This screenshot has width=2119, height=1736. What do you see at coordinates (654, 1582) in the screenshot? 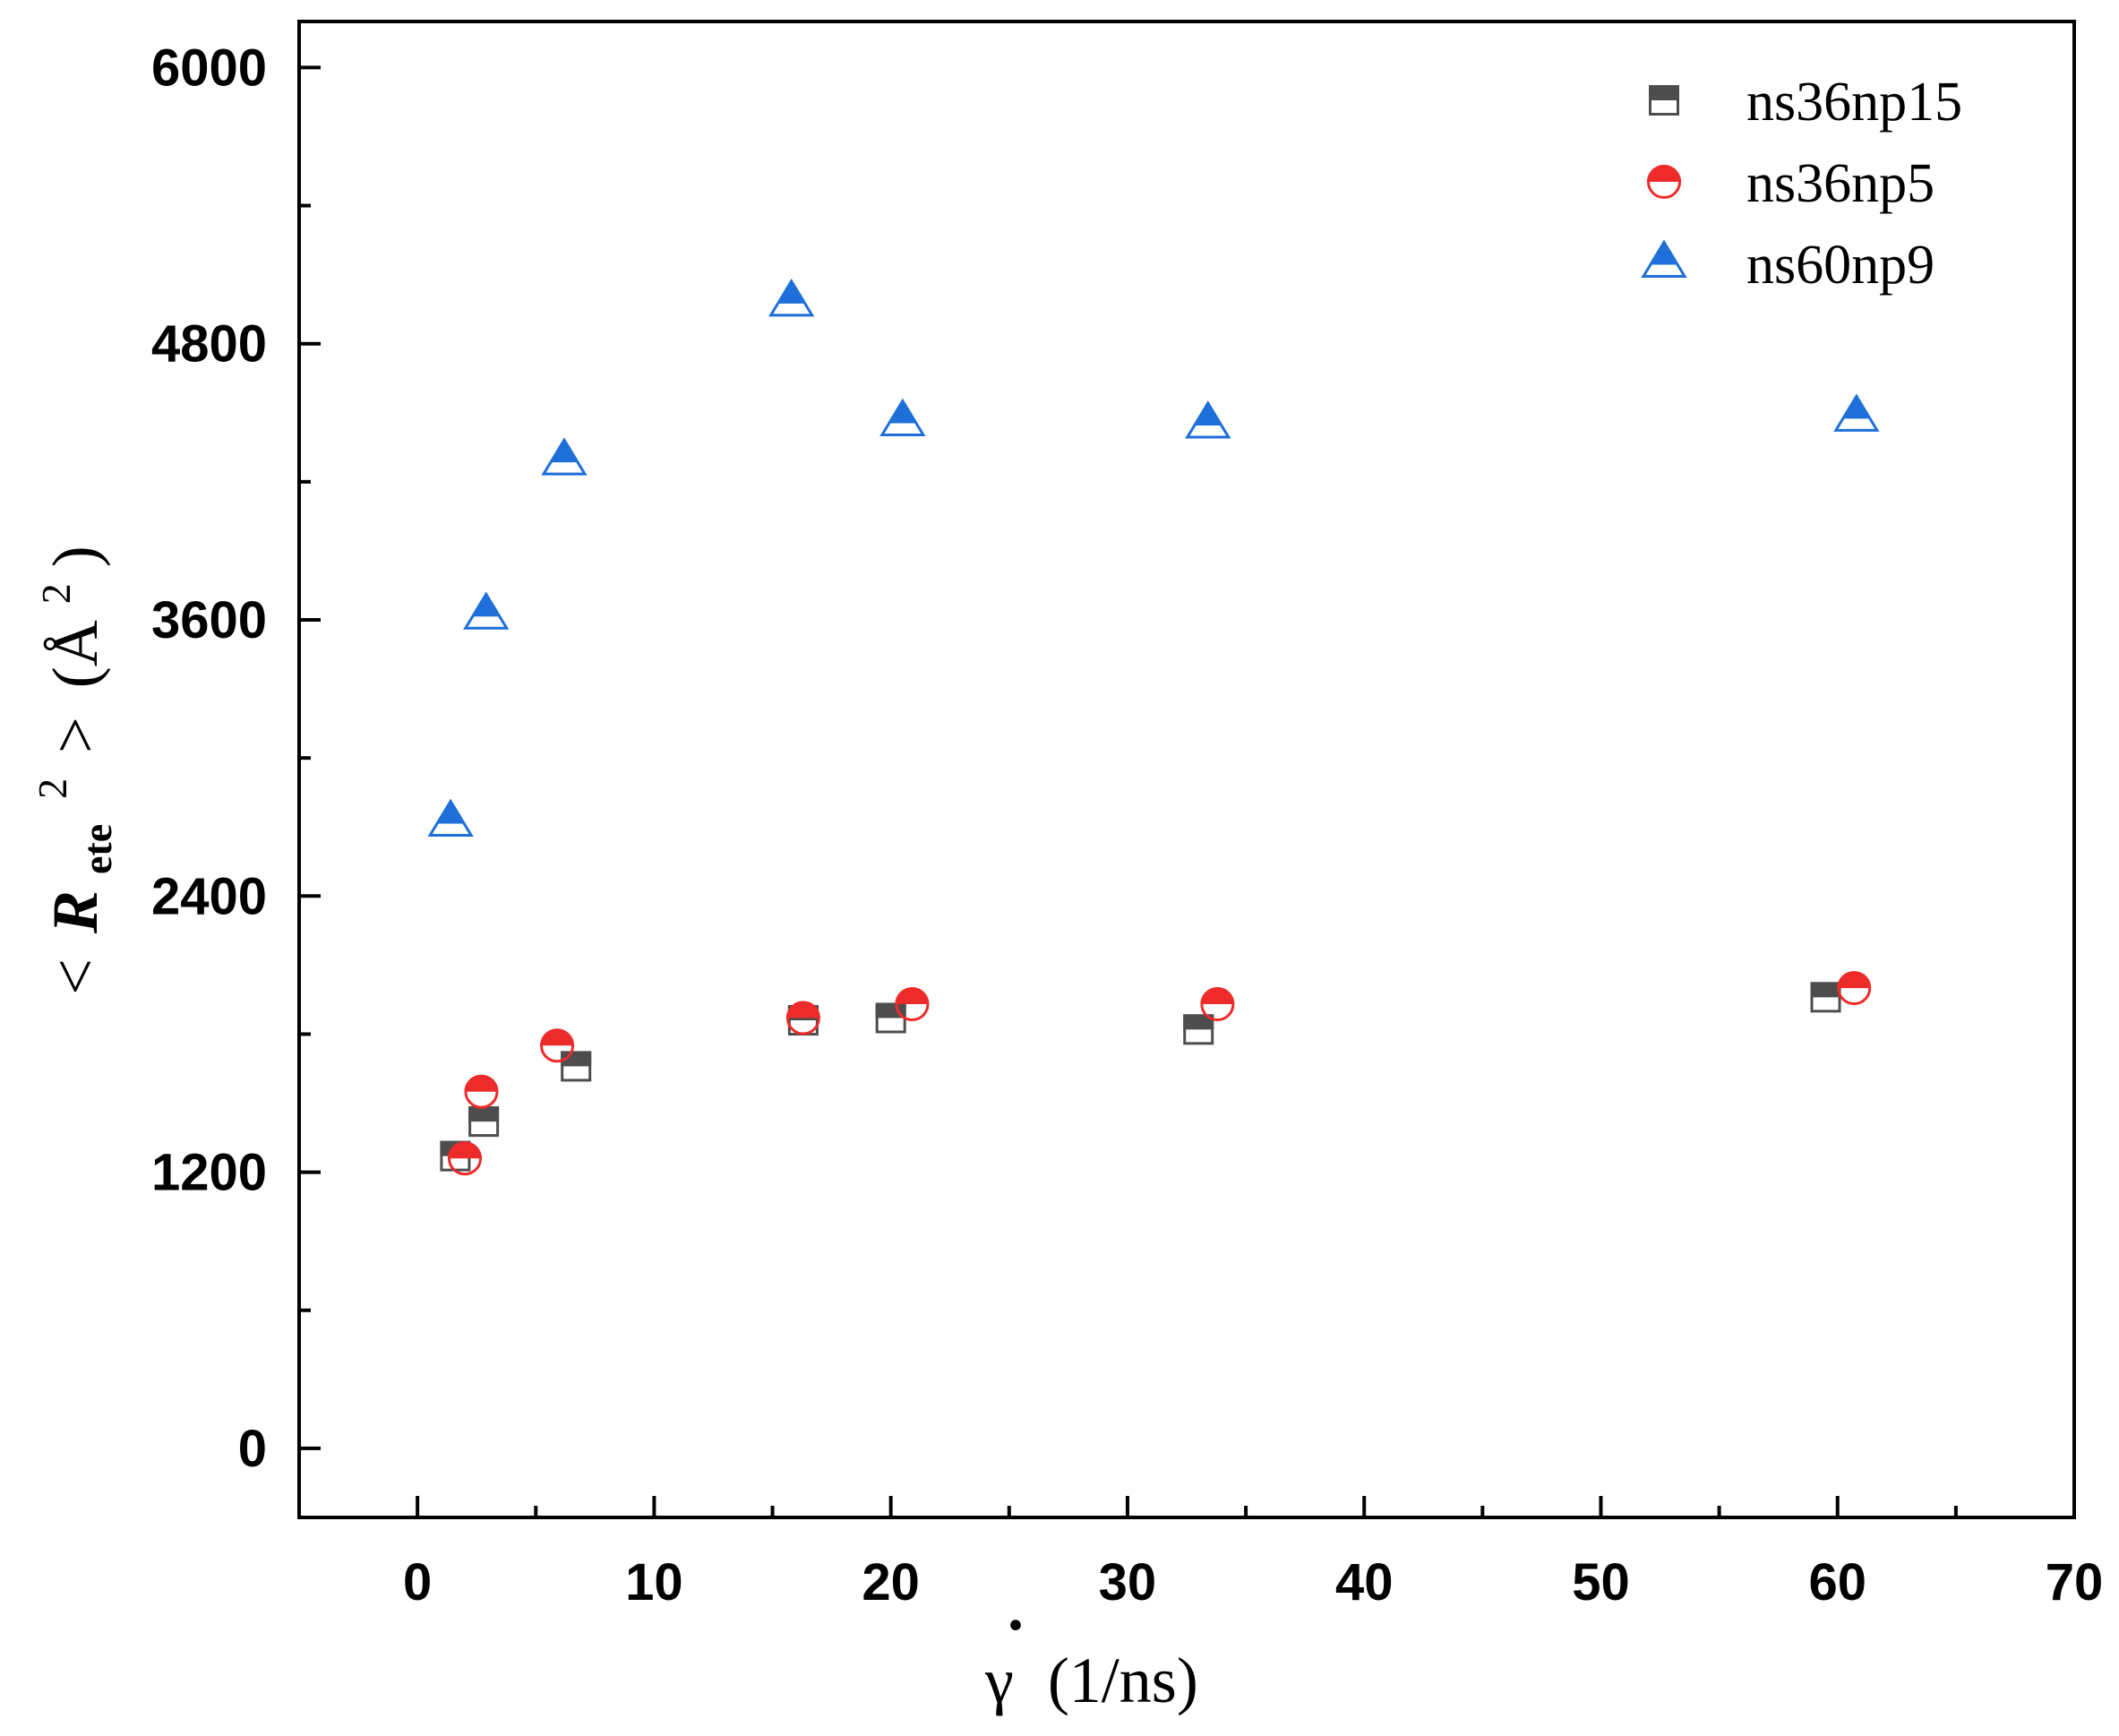
I see `x-tick-label: 10` at bounding box center [654, 1582].